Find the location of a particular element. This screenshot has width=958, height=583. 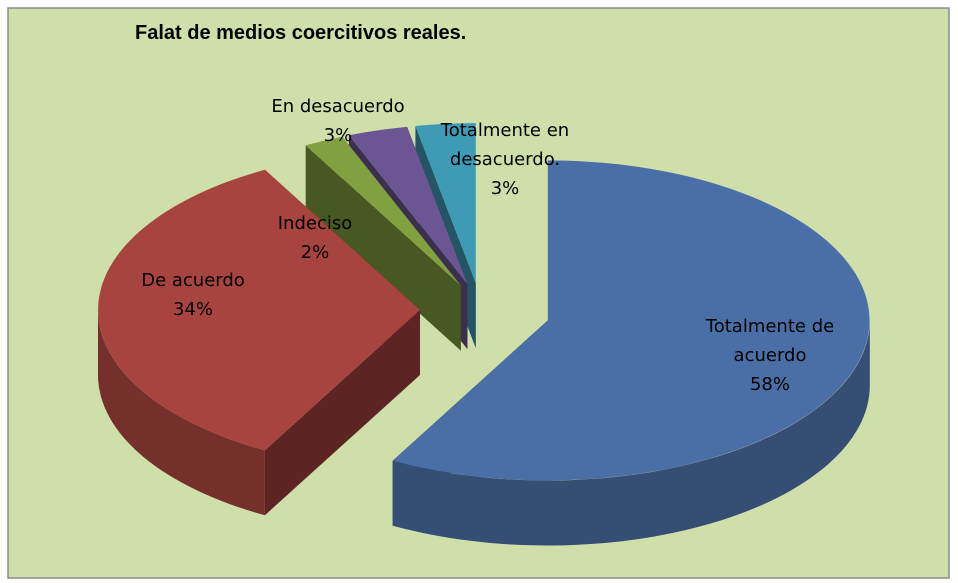

category-label: De acuerdo is located at coordinates (193, 280).